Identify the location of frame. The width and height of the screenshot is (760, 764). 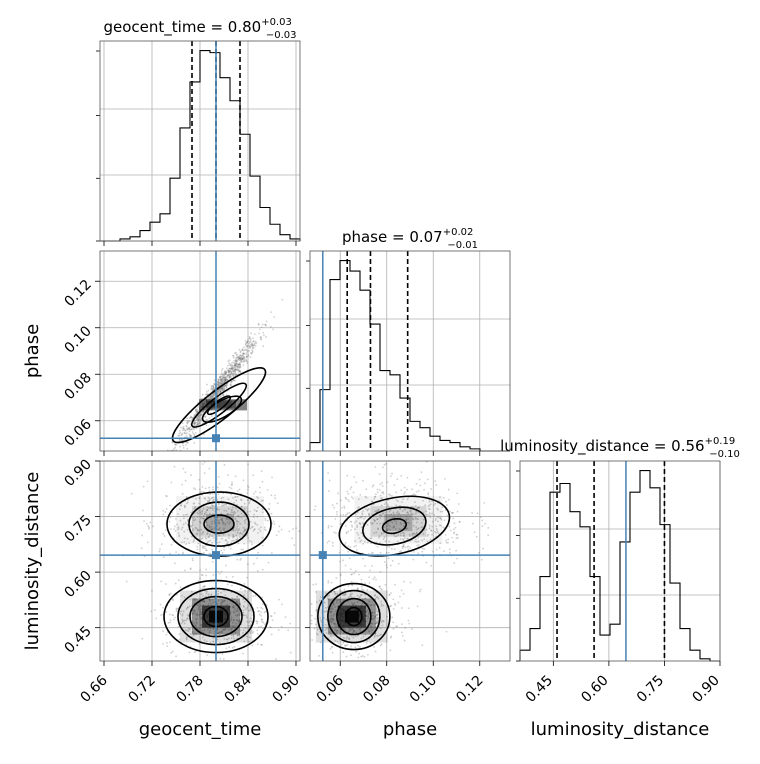
(410, 561).